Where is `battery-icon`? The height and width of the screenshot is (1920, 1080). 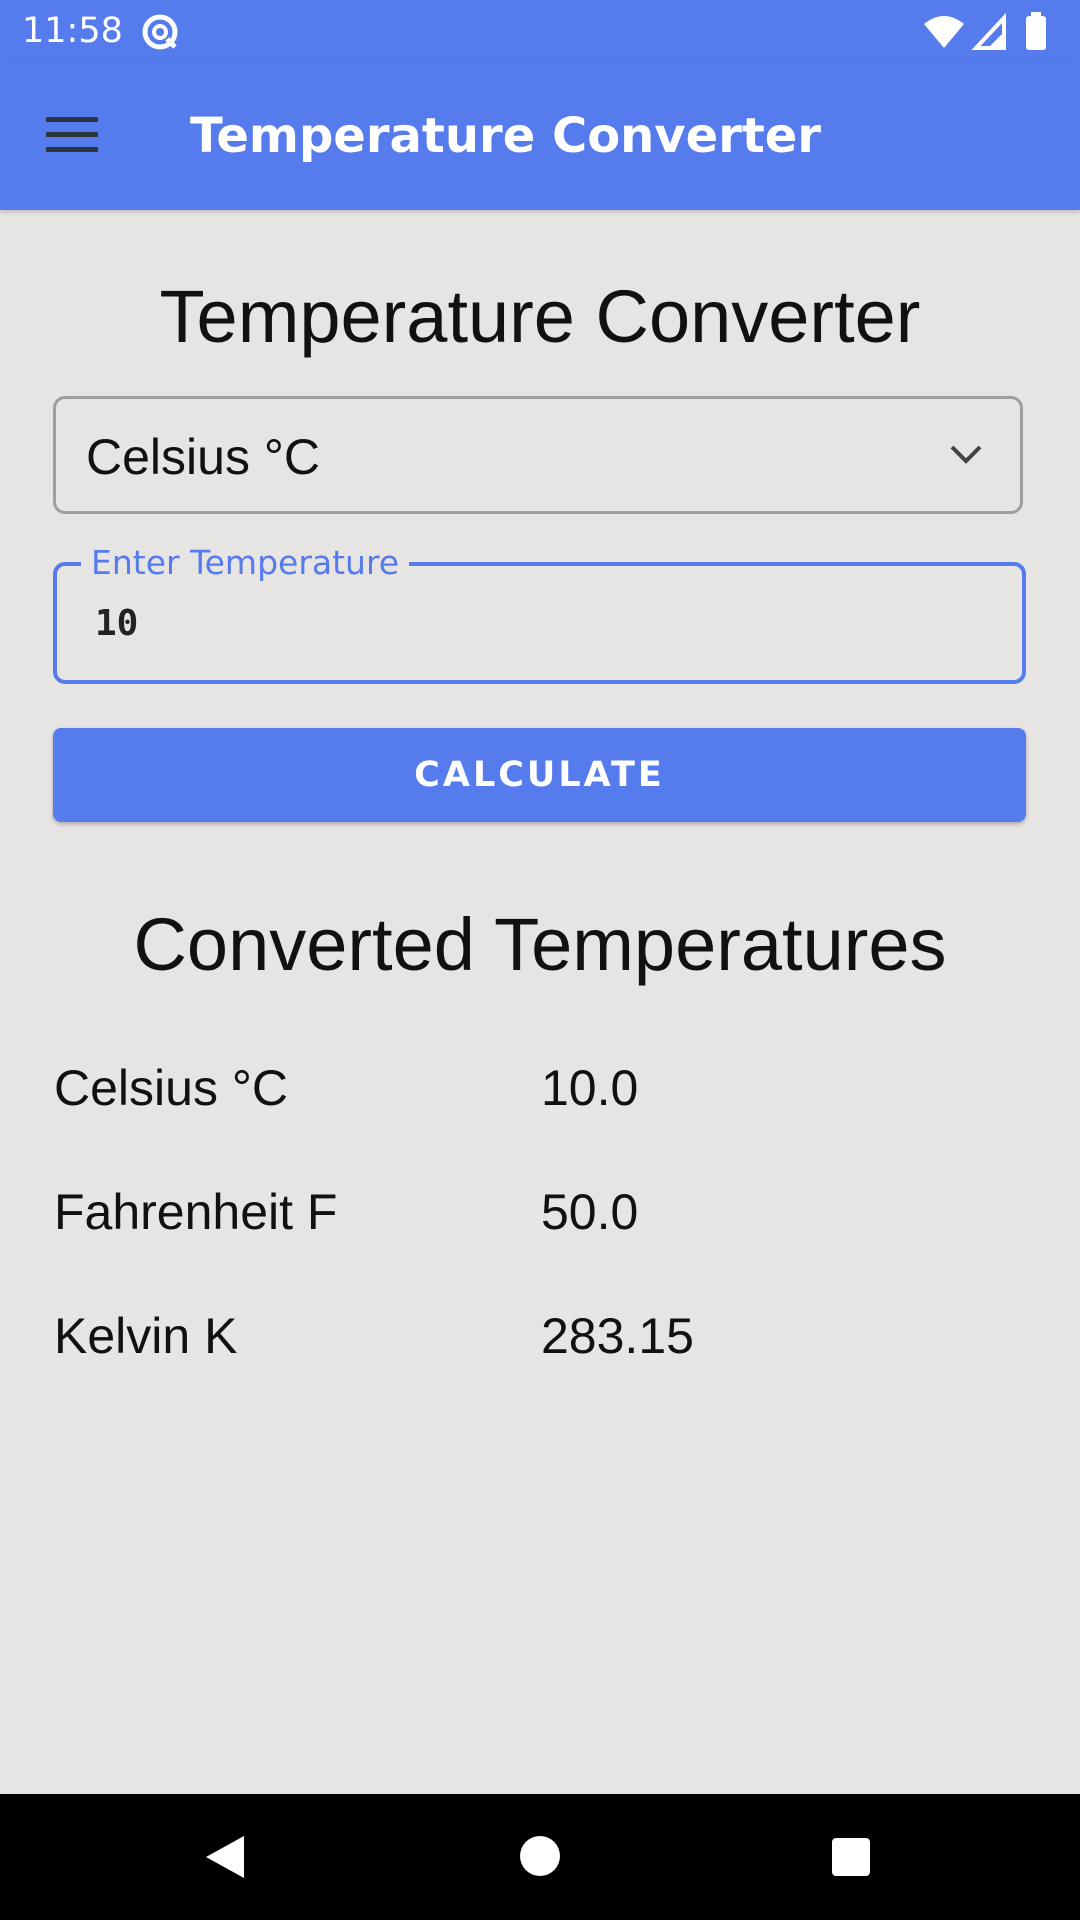
battery-icon is located at coordinates (1036, 33).